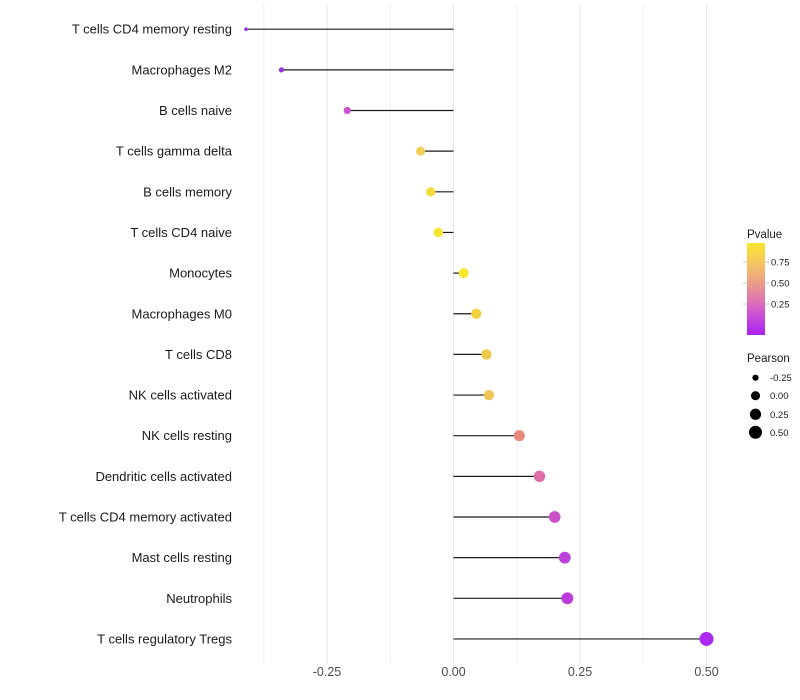 The image size is (800, 700). I want to click on y-axis-category-label: T cells regulatory Tregs, so click(164, 638).